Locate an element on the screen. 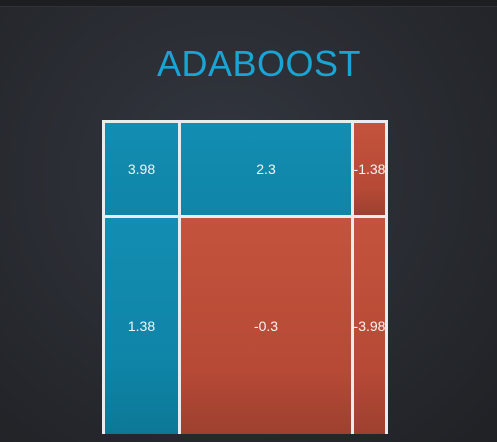 The image size is (497, 442). region-cell-r1-c3: -1.38 is located at coordinates (369, 169).